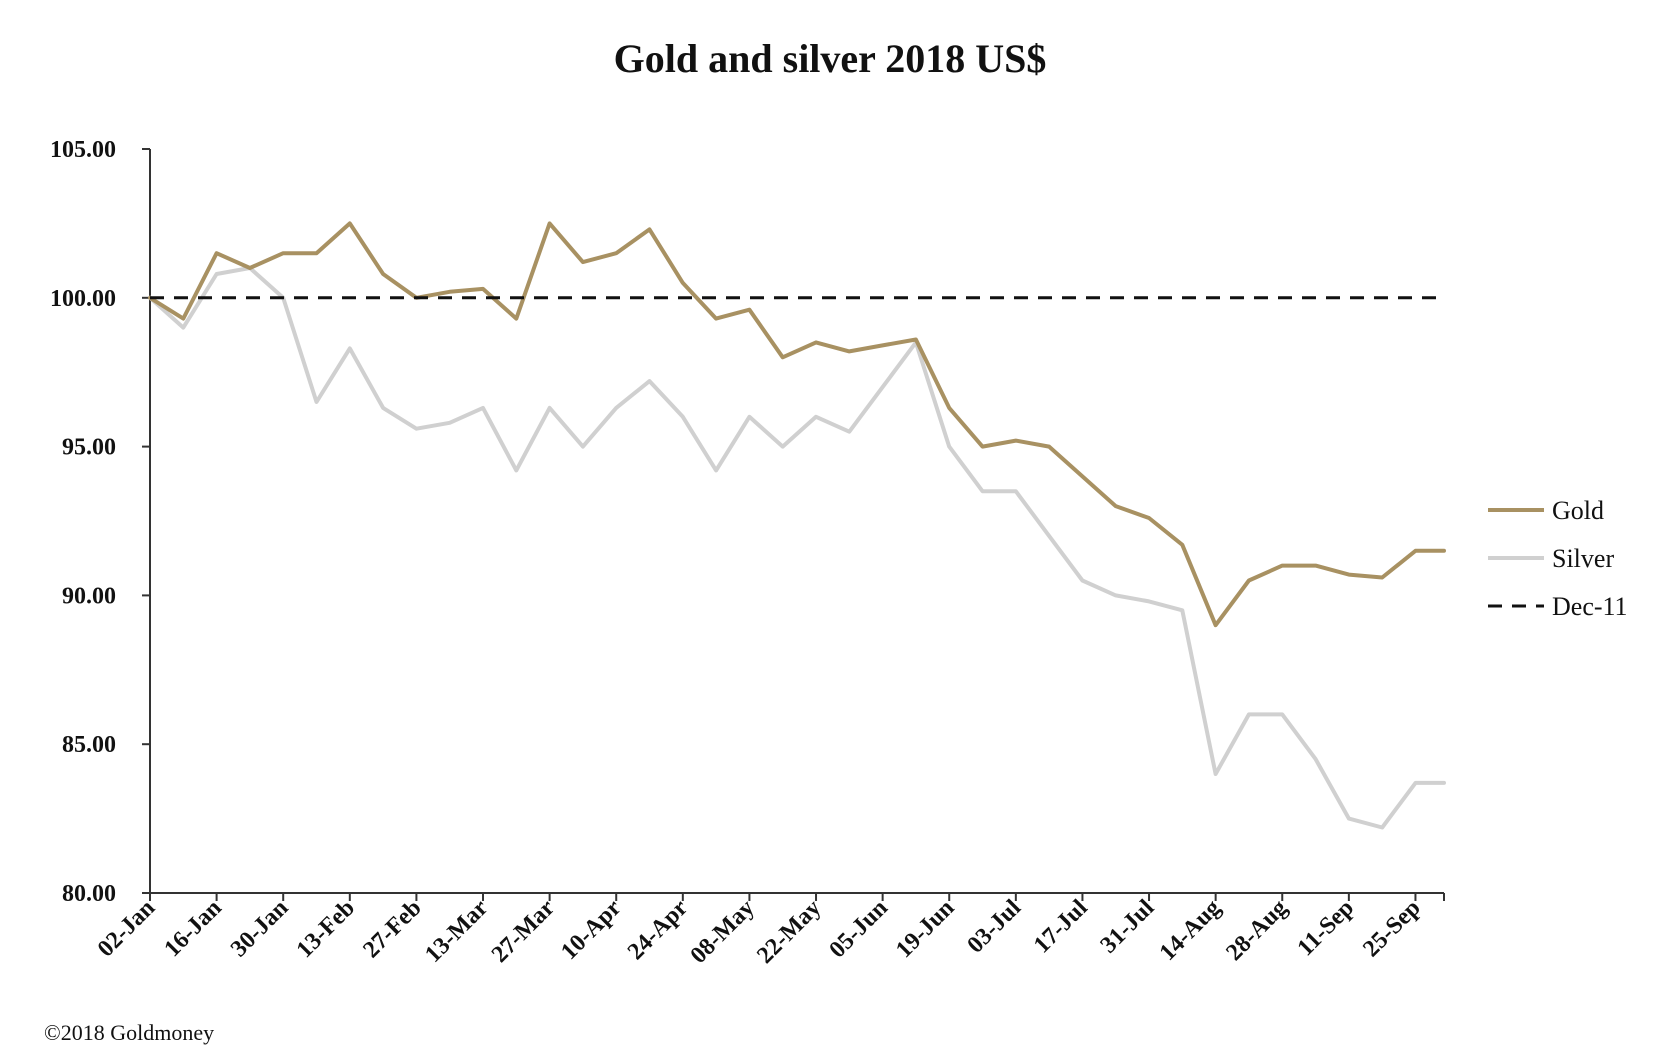 Image resolution: width=1660 pixels, height=1064 pixels. Describe the element at coordinates (100, 522) in the screenshot. I see `y-axis-ticks: 80.00 85.00 90.00 95.00 100.00 105.00` at that location.